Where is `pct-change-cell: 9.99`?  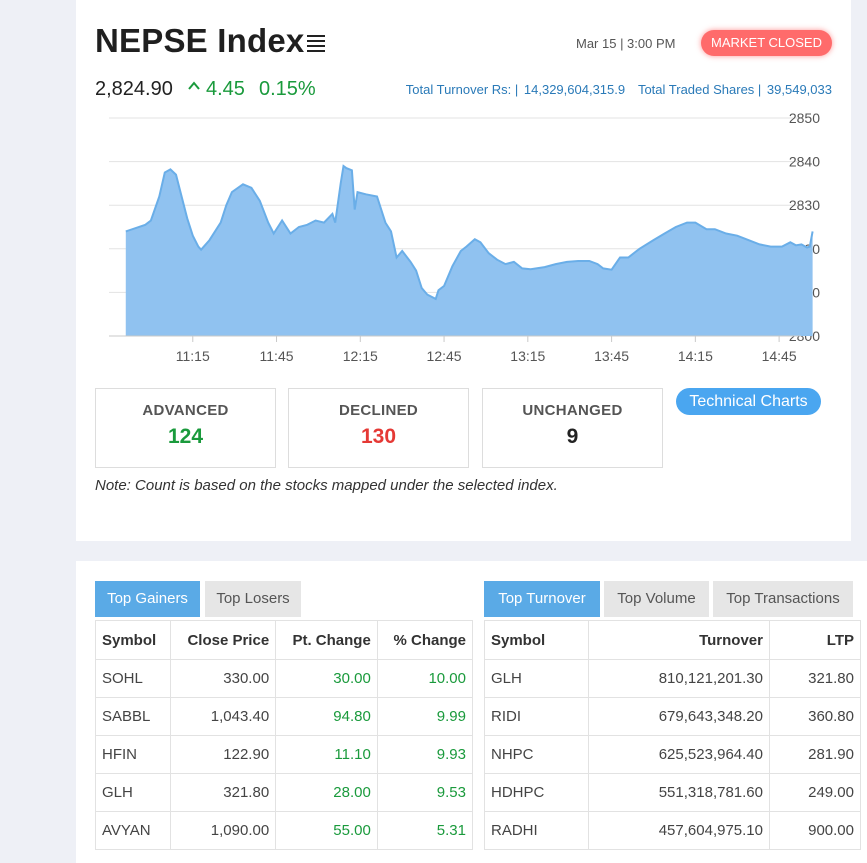
pct-change-cell: 9.99 is located at coordinates (425, 716).